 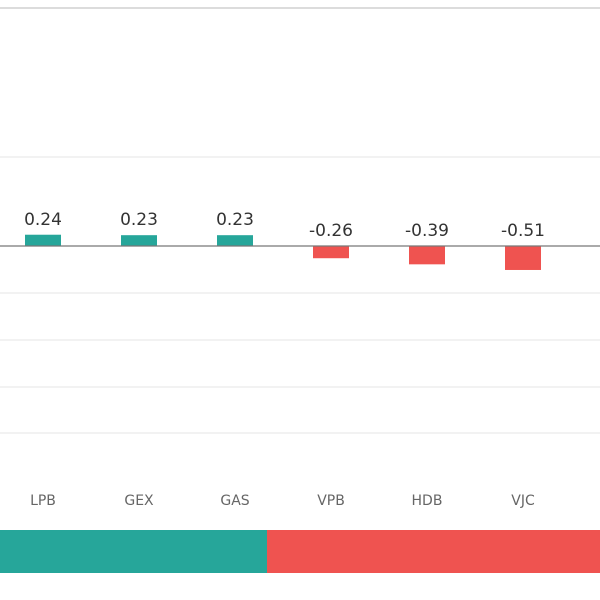 I want to click on value-label: 0.24, so click(x=43, y=220).